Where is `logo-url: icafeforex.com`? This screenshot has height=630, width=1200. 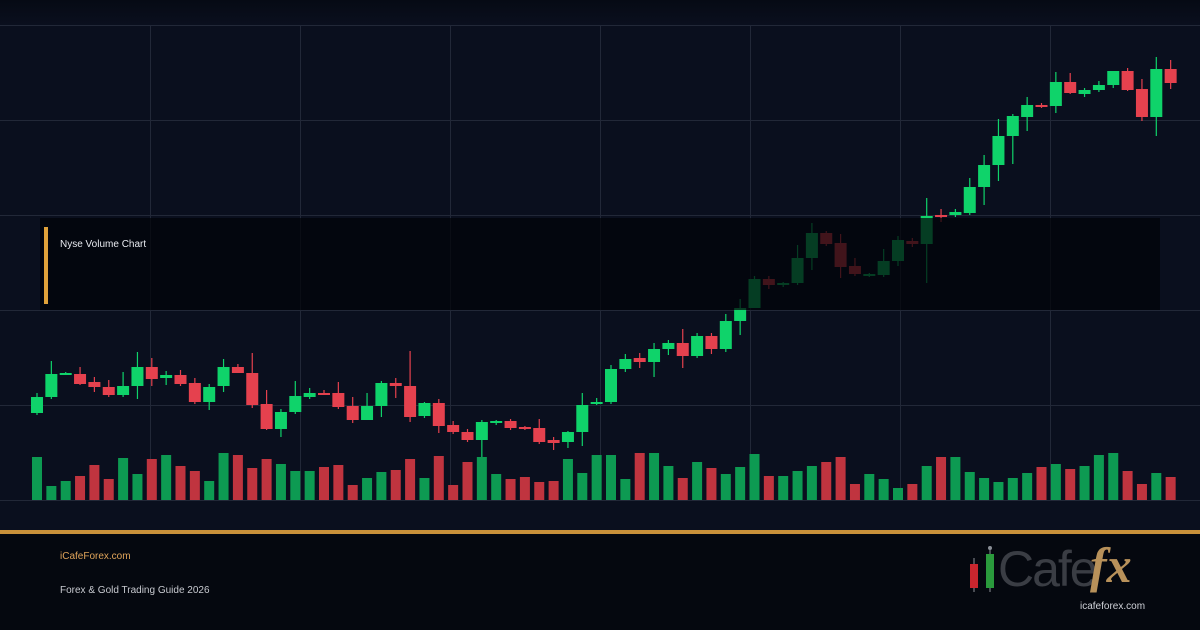
logo-url: icafeforex.com is located at coordinates (1113, 606).